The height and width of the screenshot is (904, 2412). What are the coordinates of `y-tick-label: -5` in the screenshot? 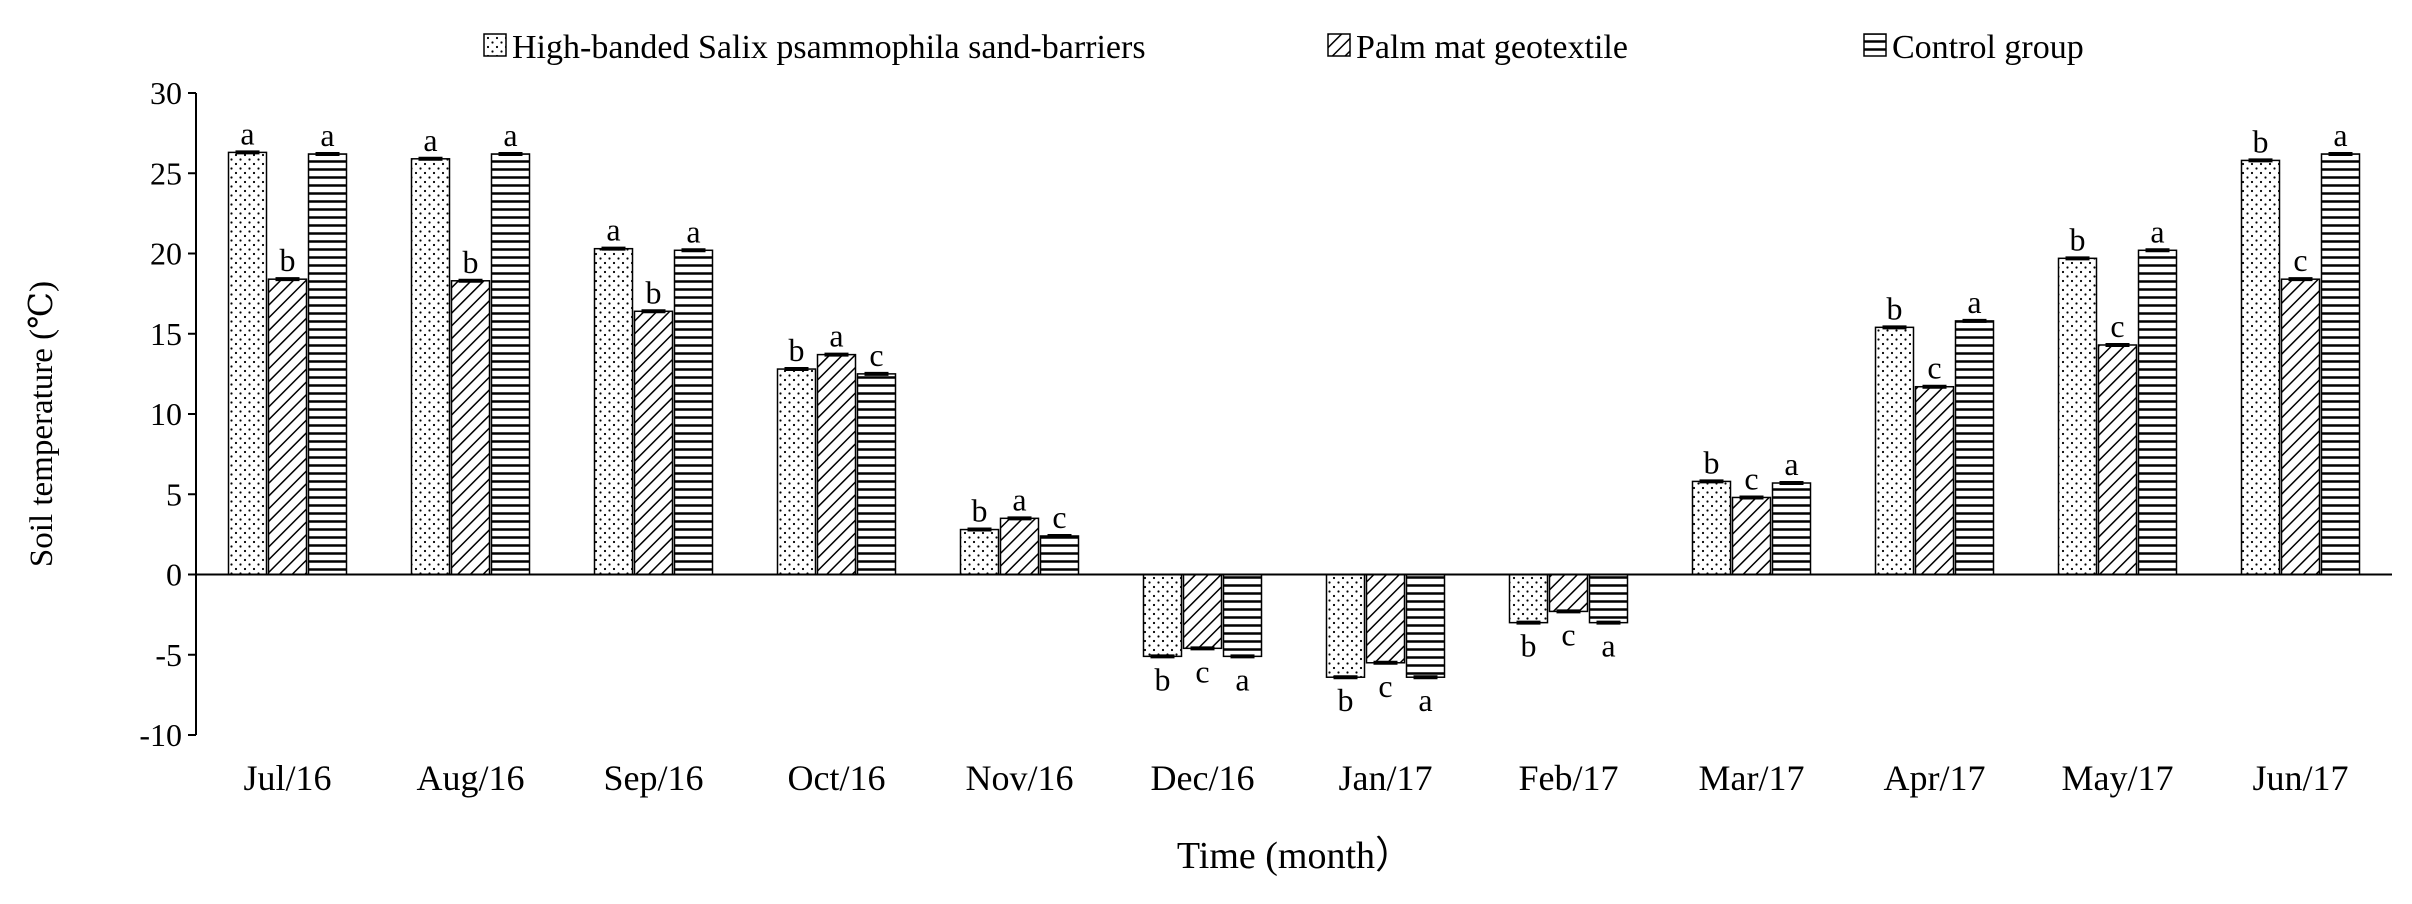 It's located at (168, 655).